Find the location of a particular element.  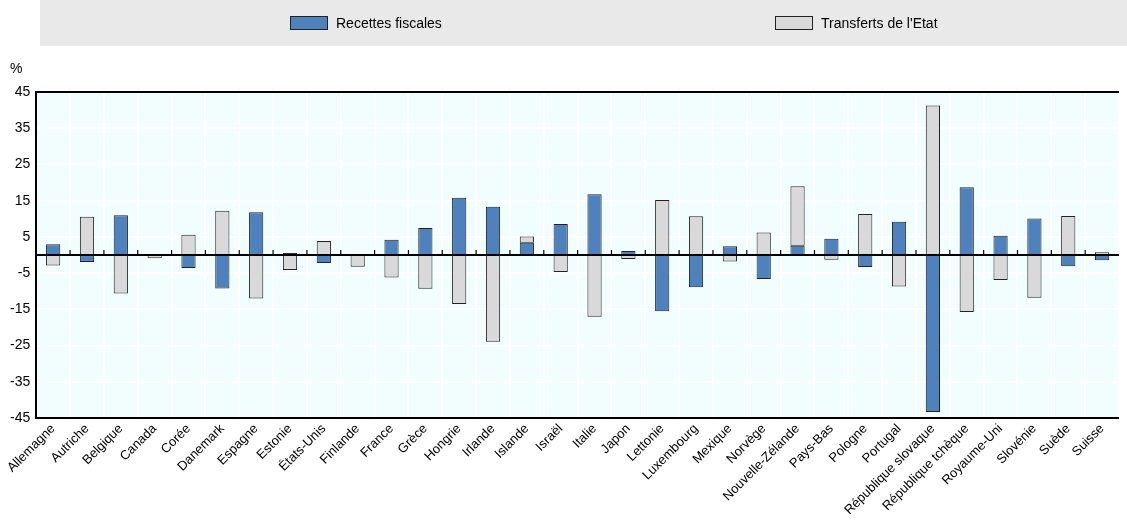

y-tick-label: 45 is located at coordinates (22, 90).